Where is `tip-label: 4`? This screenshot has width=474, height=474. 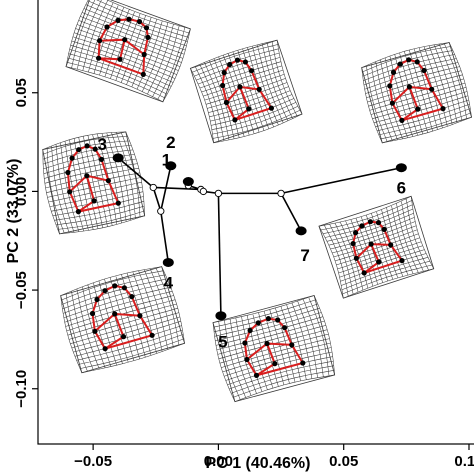
tip-label: 4 is located at coordinates (169, 282).